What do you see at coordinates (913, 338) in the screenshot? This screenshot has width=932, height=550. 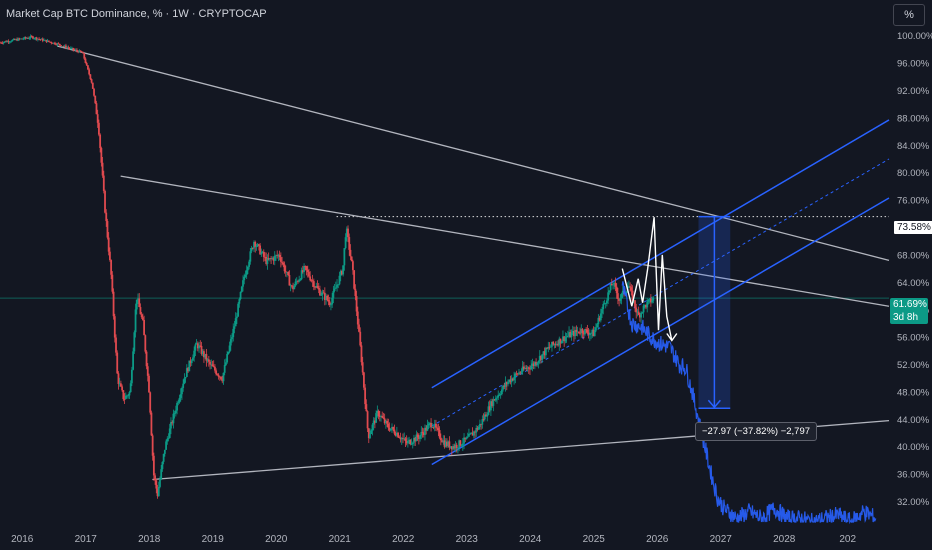 I see `y-tick-label: 56.00%` at bounding box center [913, 338].